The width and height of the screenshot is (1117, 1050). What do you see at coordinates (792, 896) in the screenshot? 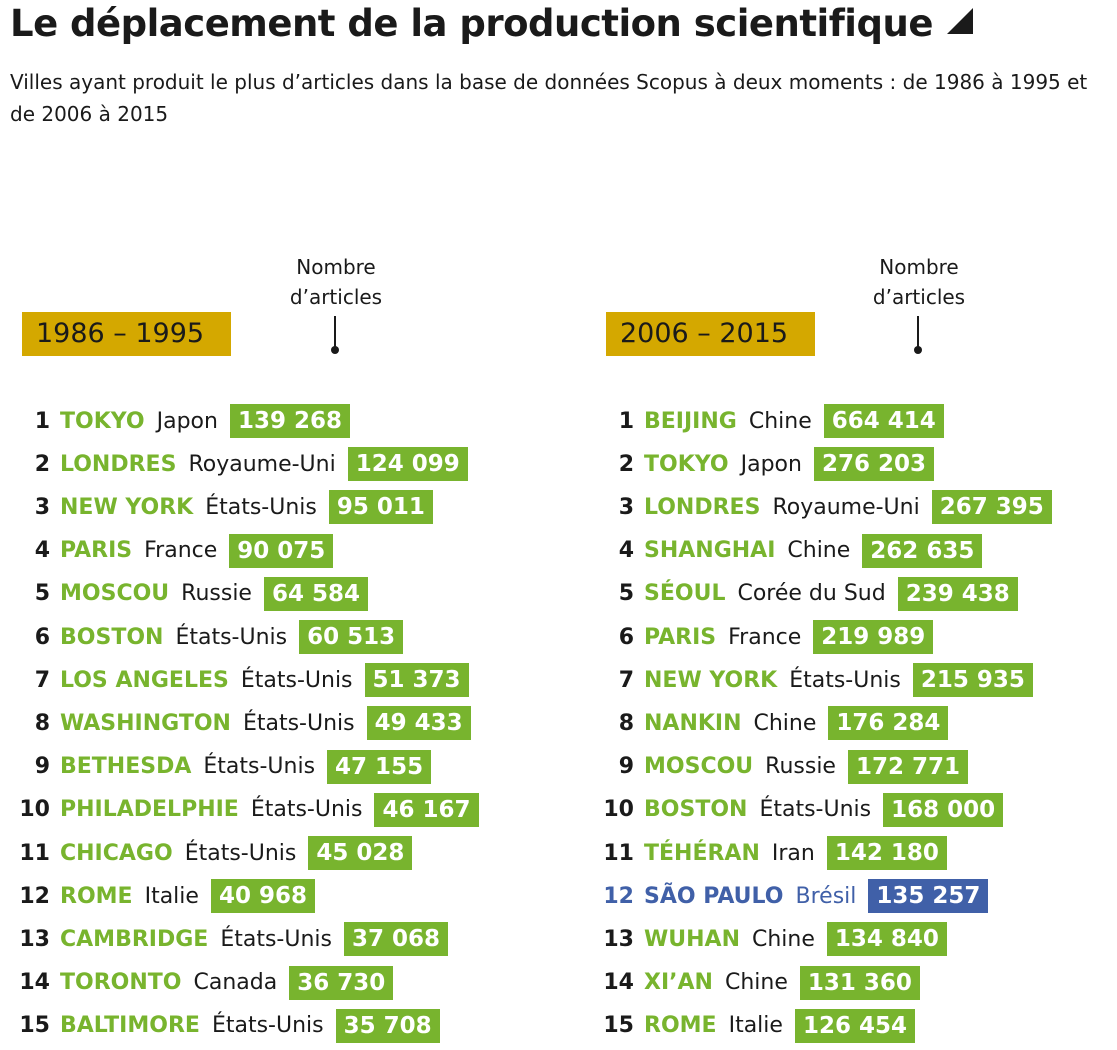
I see `table-row: 12 SÃO PAULO Brésil 135 257` at bounding box center [792, 896].